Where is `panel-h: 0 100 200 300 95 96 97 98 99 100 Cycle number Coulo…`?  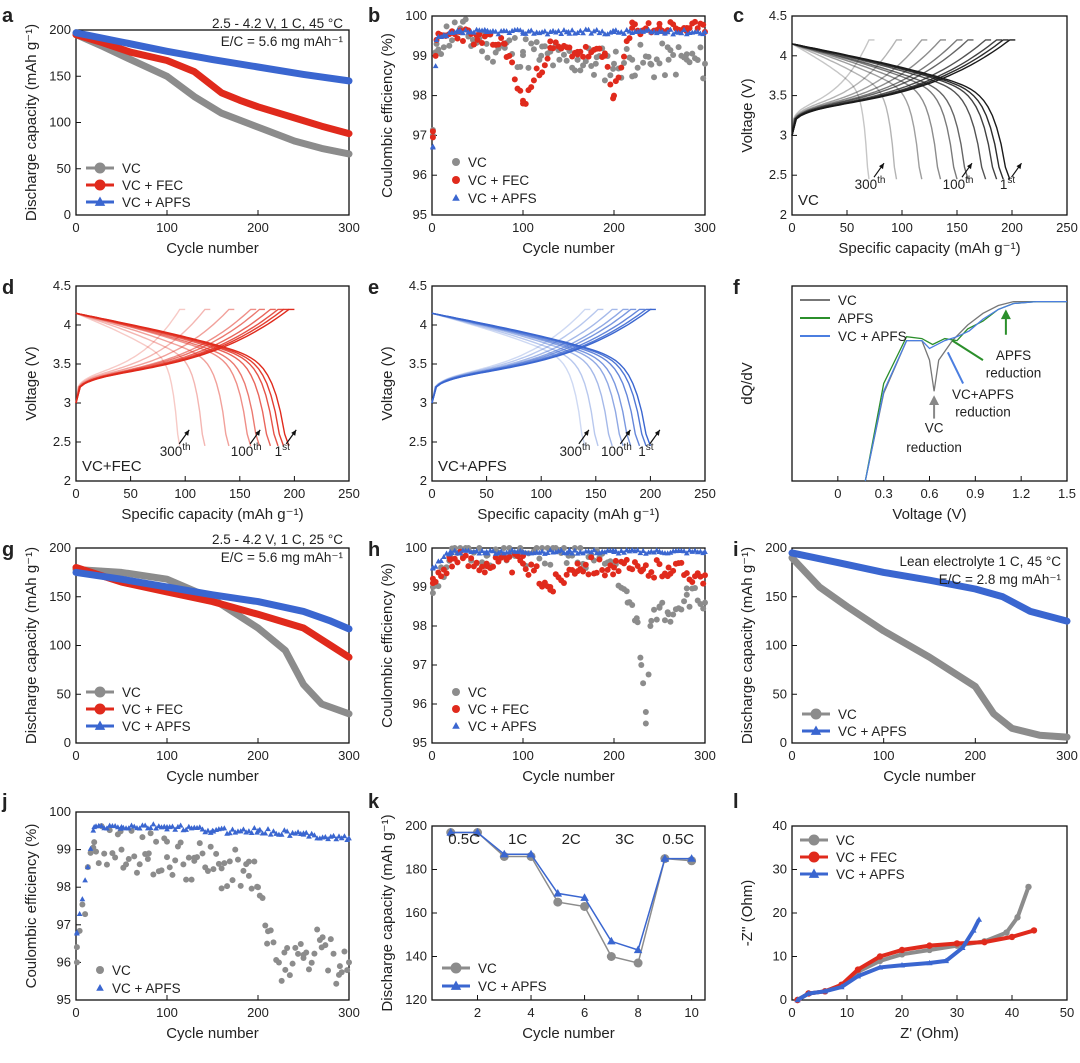
panel-h: 0 100 200 300 95 96 97 98 99 100 Cycle number Coulo… is located at coordinates (542, 662).